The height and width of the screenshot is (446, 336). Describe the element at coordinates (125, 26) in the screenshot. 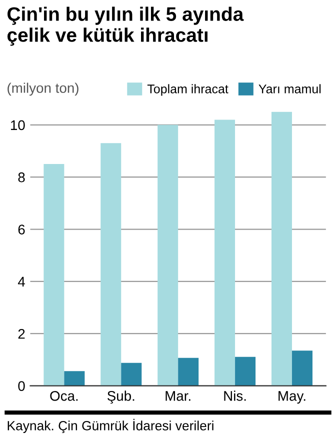

I see `chart-title: Çin'in bu yılın ilk 5 ayında çelik ve kütük ihracatı` at that location.